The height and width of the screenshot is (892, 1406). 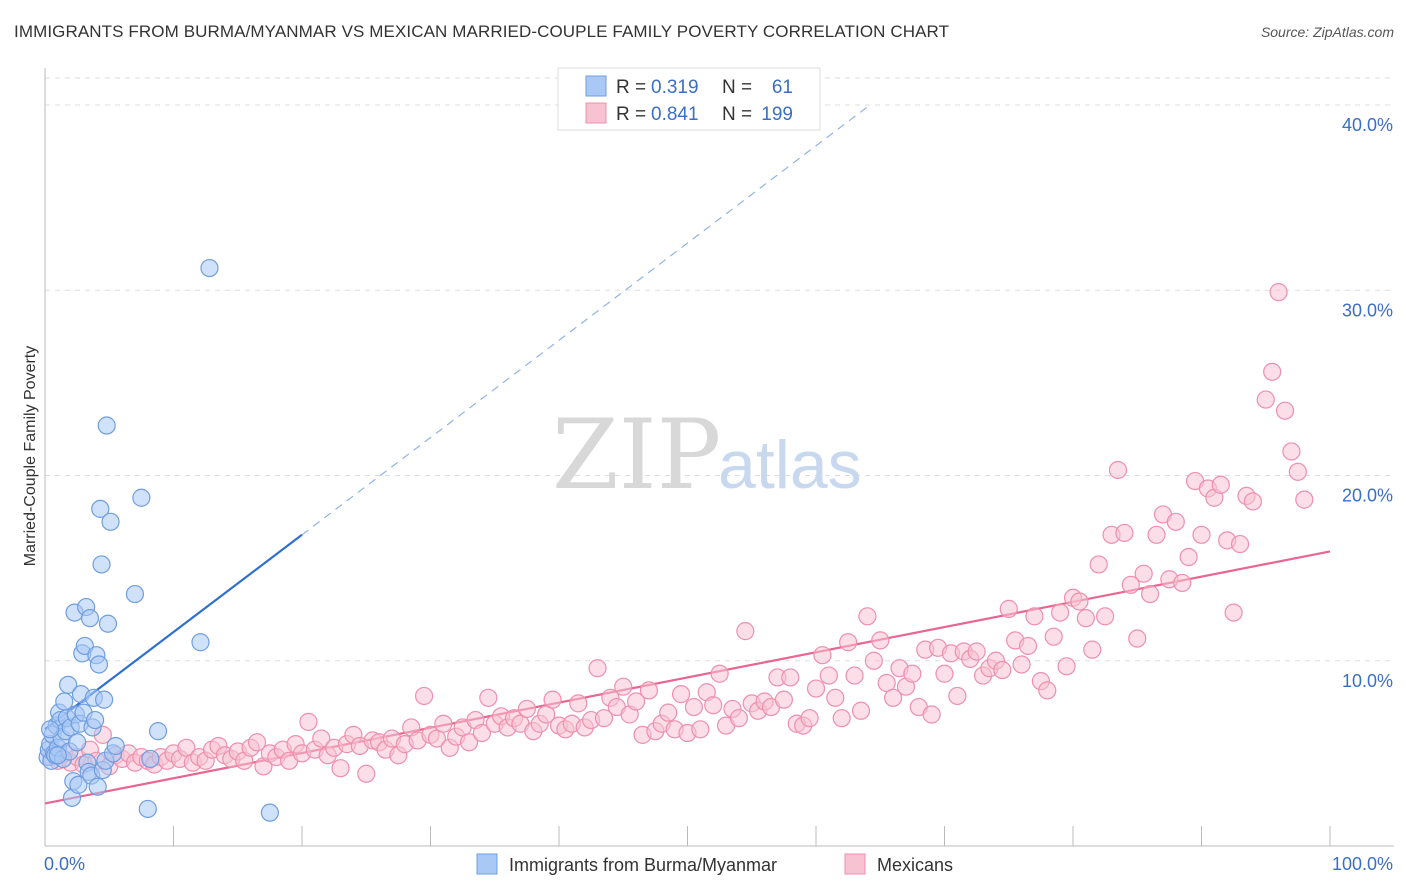 What do you see at coordinates (1327, 32) in the screenshot?
I see `chart-source: Source: ZipAtlas.com` at bounding box center [1327, 32].